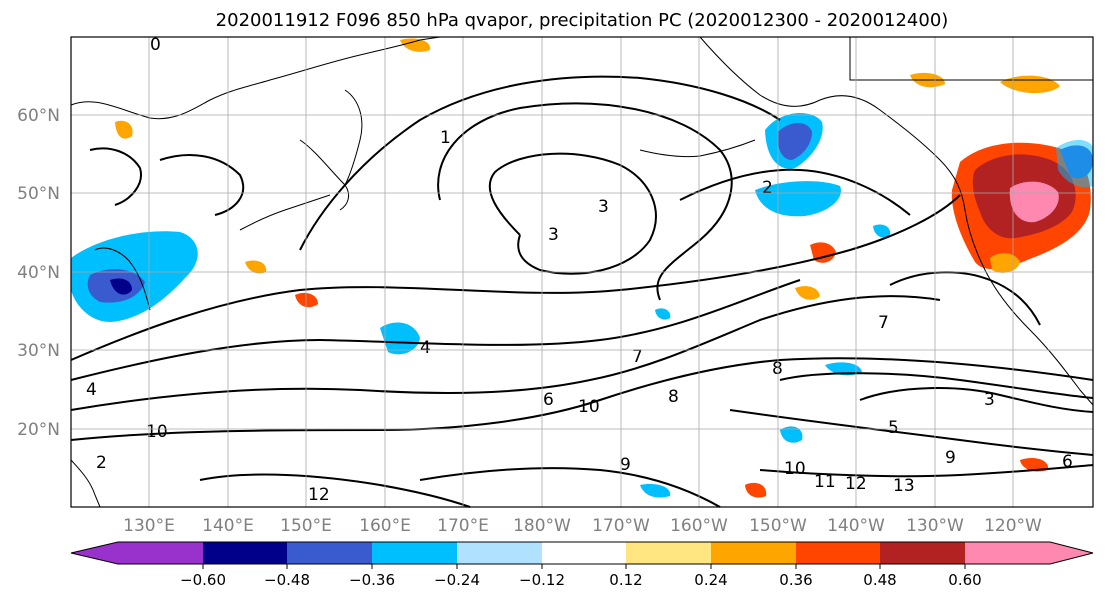 The height and width of the screenshot is (601, 1105). What do you see at coordinates (463, 526) in the screenshot?
I see `lon-label: 170°E` at bounding box center [463, 526].